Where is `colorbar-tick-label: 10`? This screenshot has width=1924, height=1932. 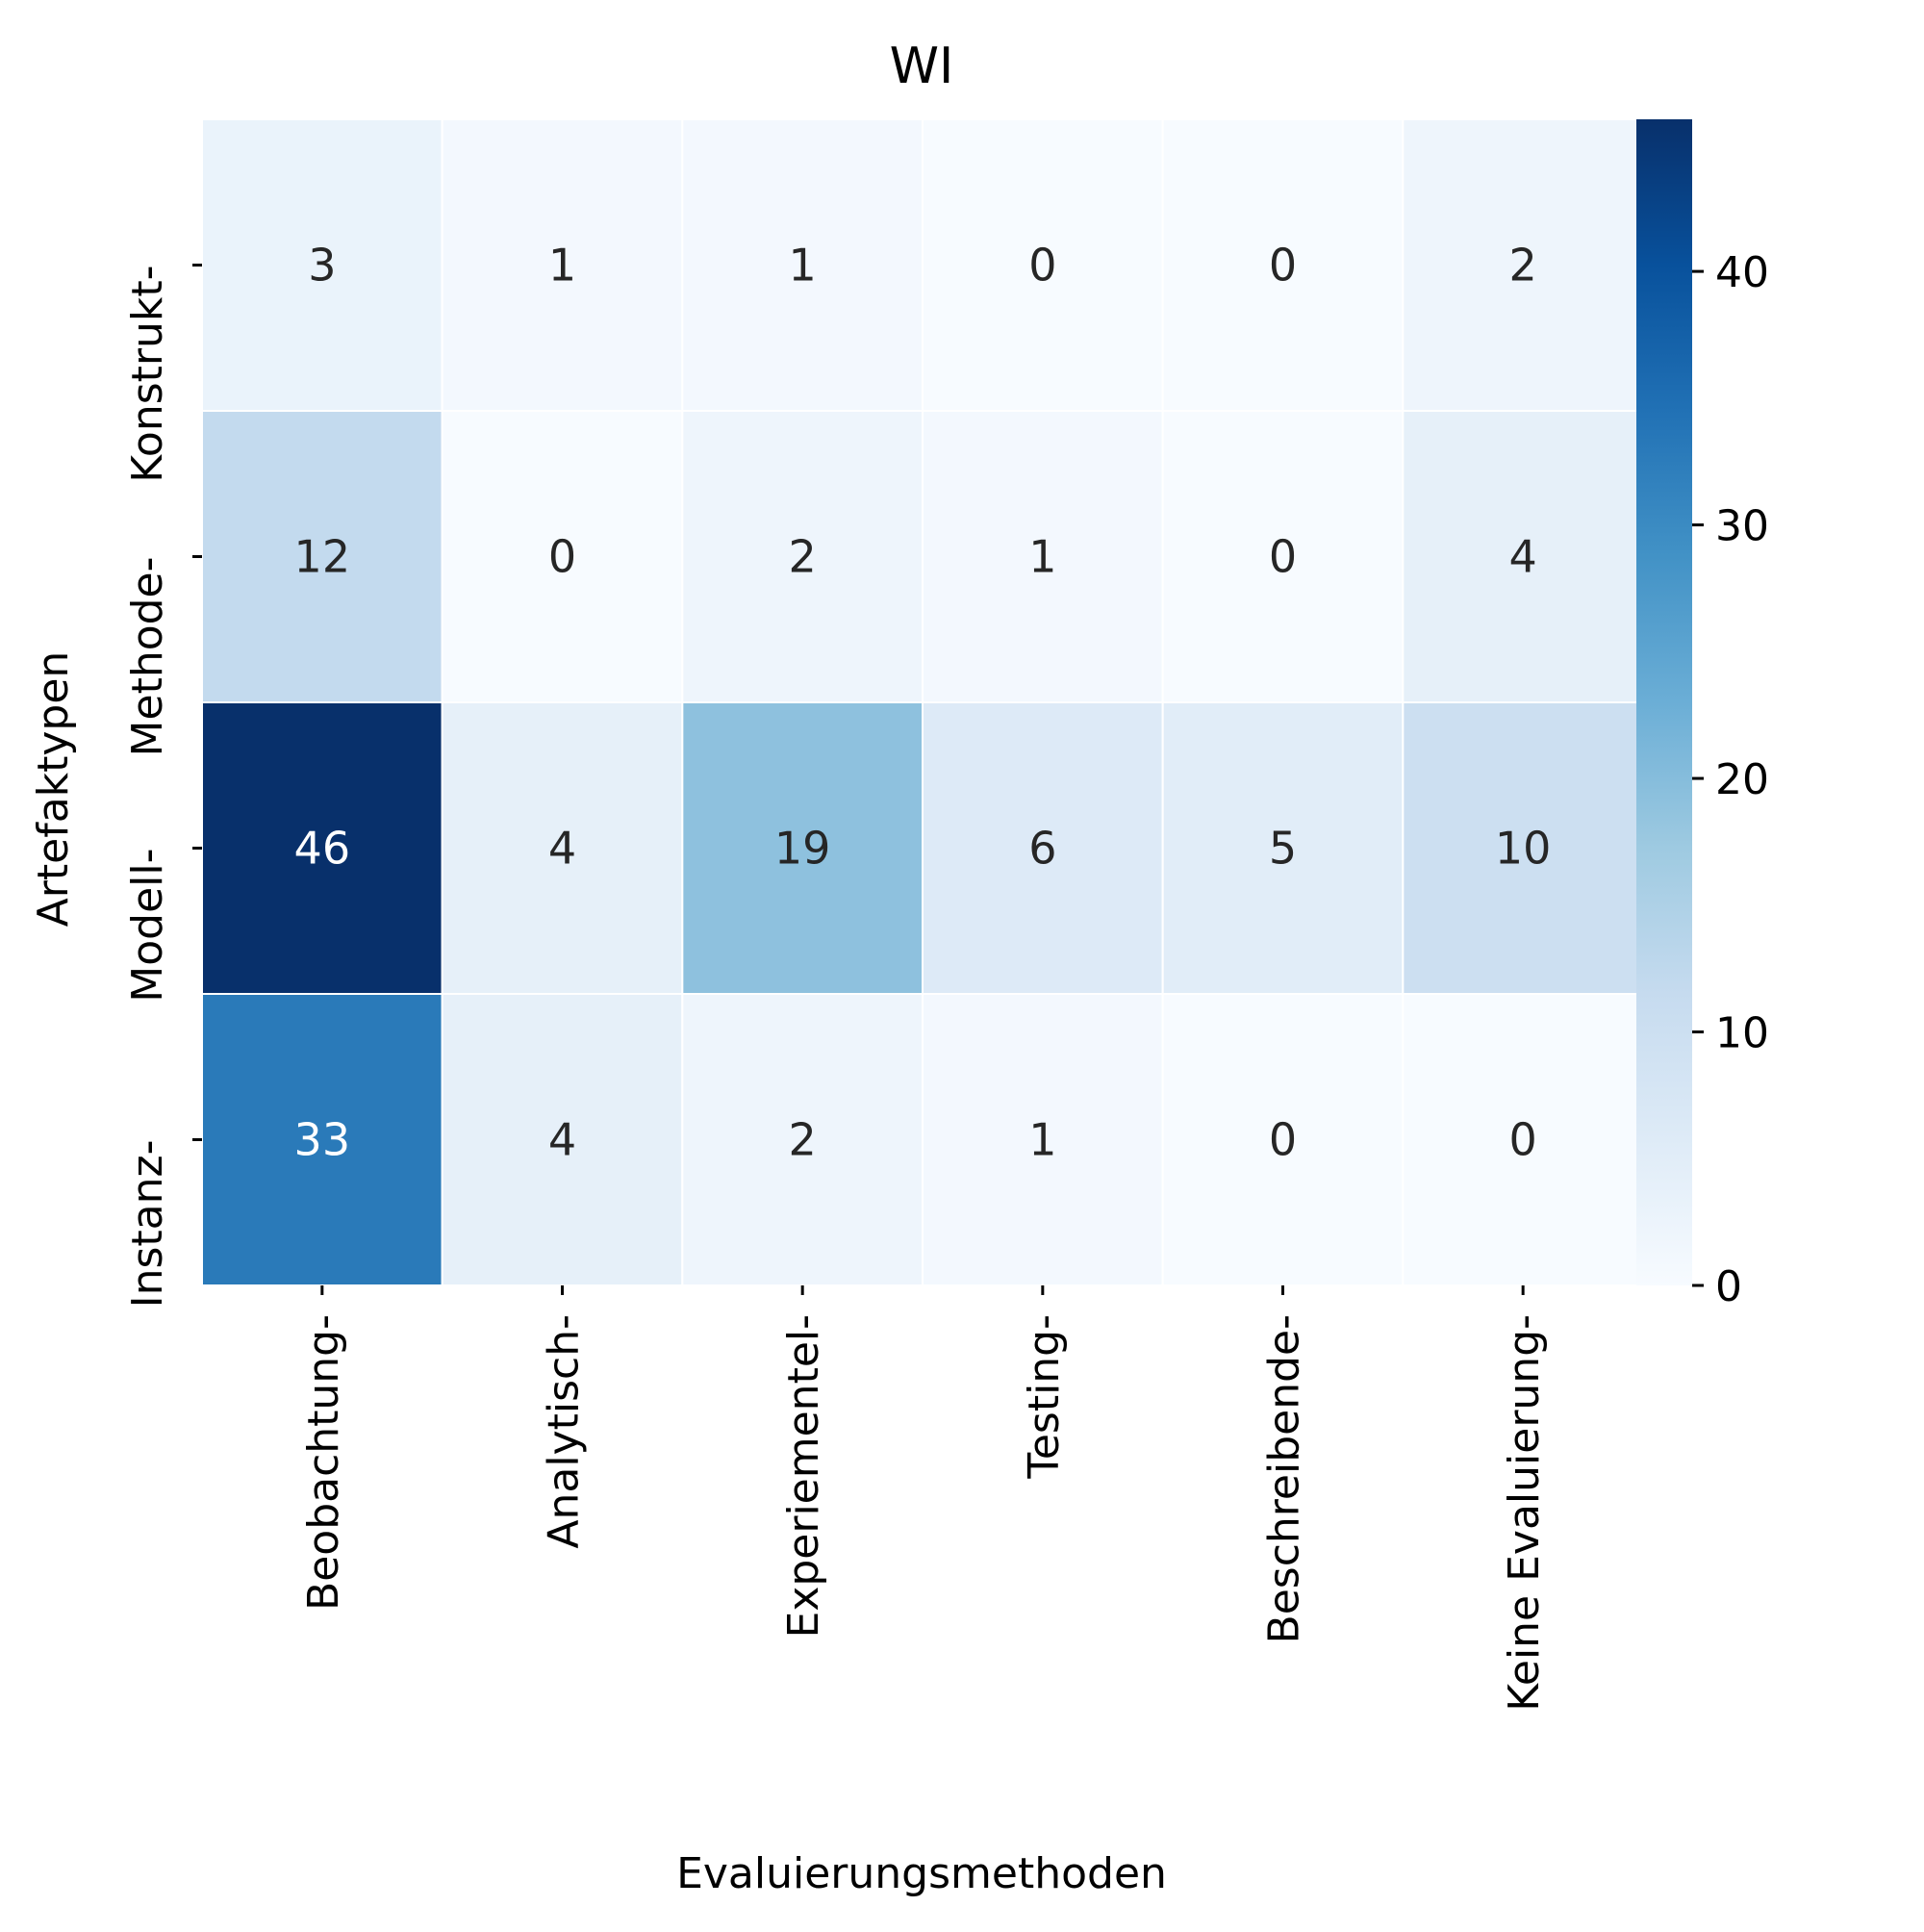
colorbar-tick-label: 10 is located at coordinates (1742, 1033).